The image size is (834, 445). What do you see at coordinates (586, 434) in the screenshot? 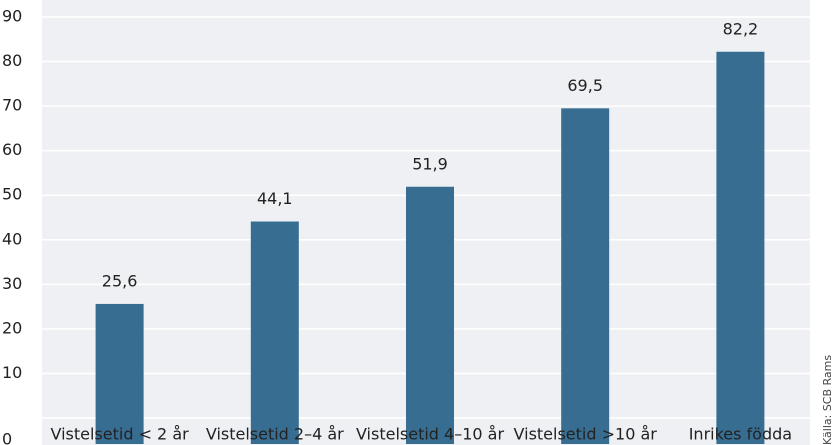
I see `x-tick-label: Vistelsetid >10 år` at bounding box center [586, 434].